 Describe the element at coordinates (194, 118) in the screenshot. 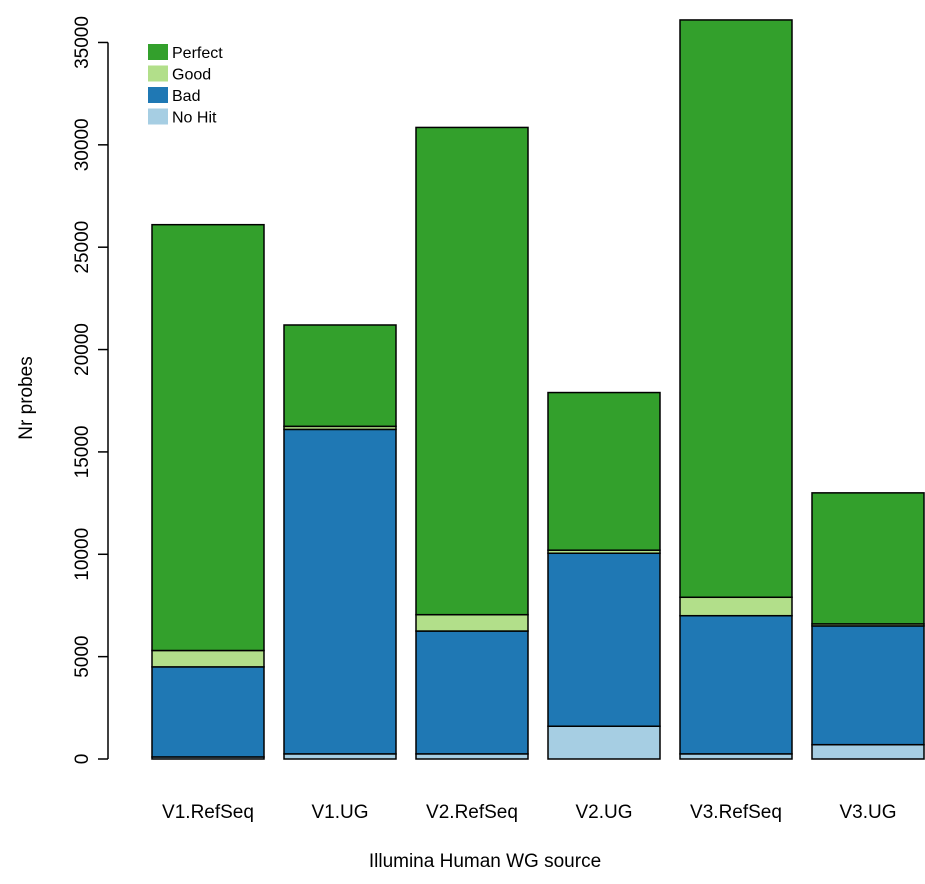

I see `legend-label: No Hit` at that location.